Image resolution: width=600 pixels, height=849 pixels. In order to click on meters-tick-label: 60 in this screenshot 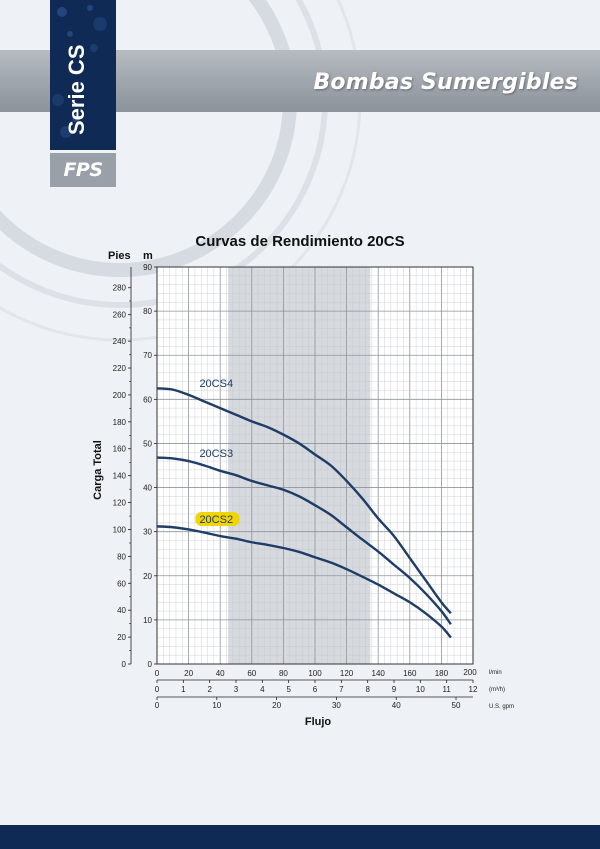, I will do `click(147, 399)`.